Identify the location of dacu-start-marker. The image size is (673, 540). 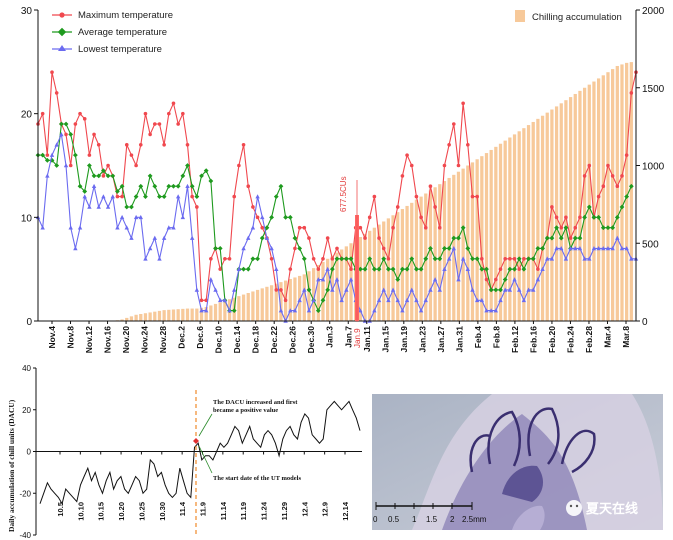
(196, 441).